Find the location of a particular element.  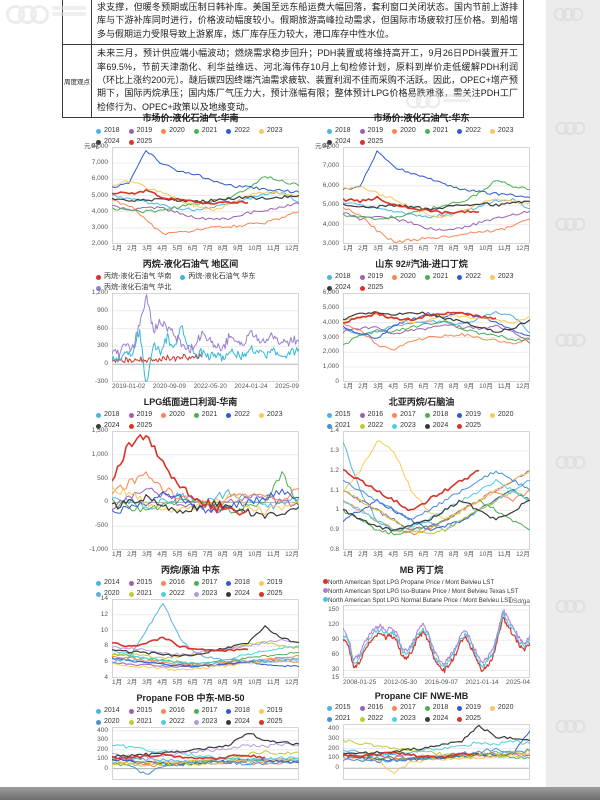

chart-legend: 丙烷-液化石油气 华南 丙烷-液化石油气 华东 丙烷-液化石油气 华北 is located at coordinates (190, 282).